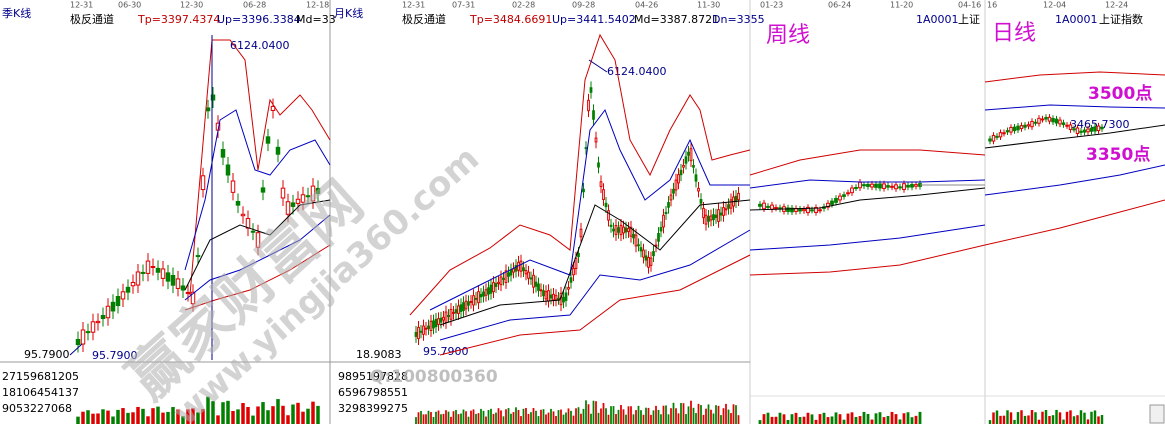 This screenshot has width=1165, height=424. What do you see at coordinates (583, 5) in the screenshot?
I see `date: 09-28` at bounding box center [583, 5].